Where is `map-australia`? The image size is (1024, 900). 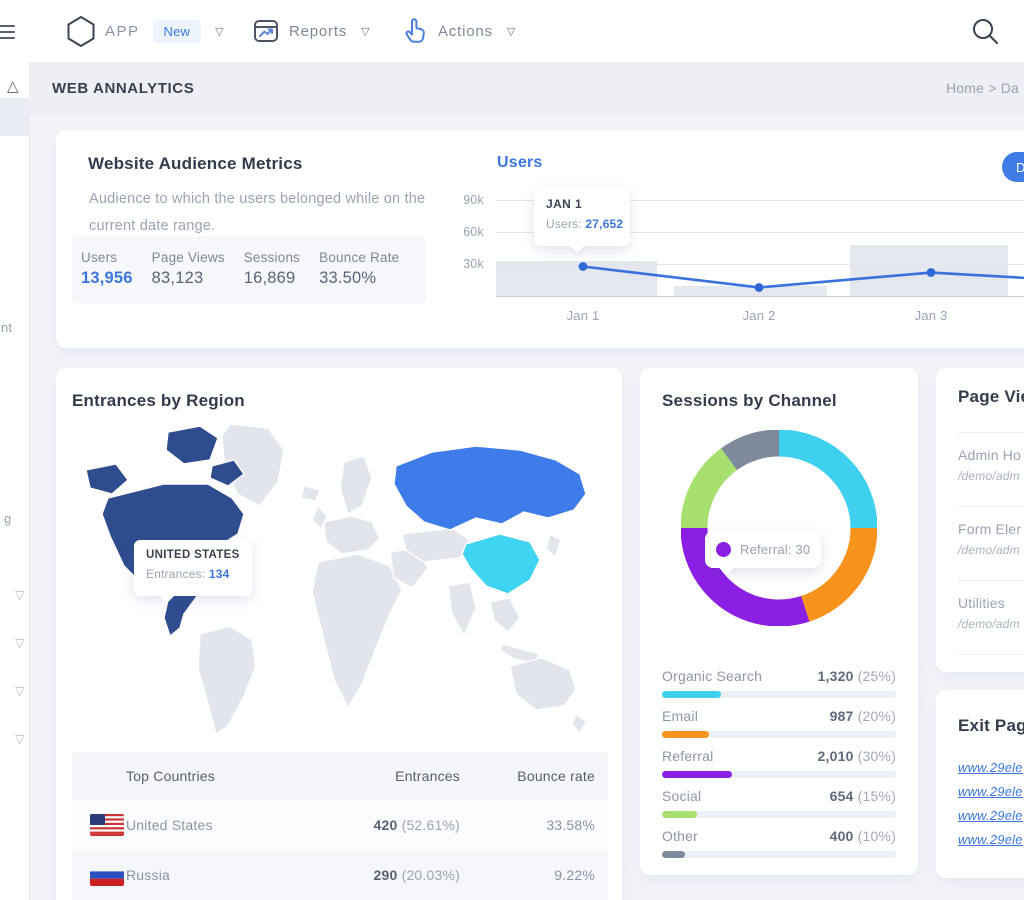 map-australia is located at coordinates (543, 684).